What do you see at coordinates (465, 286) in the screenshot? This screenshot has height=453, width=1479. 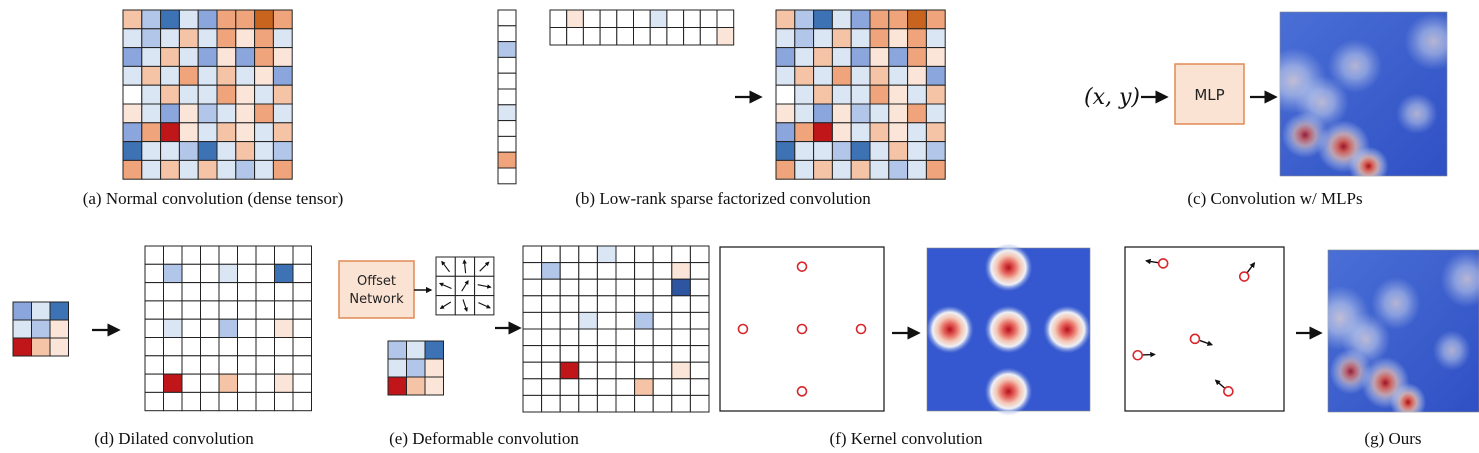 I see `offset-field-grid` at bounding box center [465, 286].